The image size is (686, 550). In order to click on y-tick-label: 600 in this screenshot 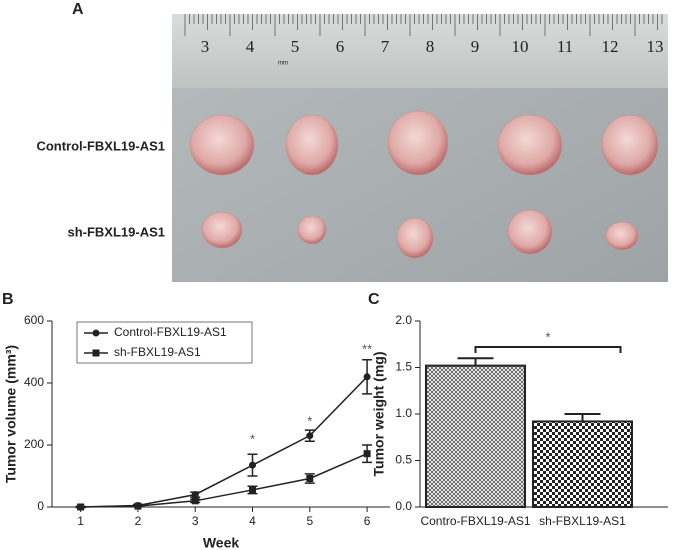, I will do `click(34, 320)`.